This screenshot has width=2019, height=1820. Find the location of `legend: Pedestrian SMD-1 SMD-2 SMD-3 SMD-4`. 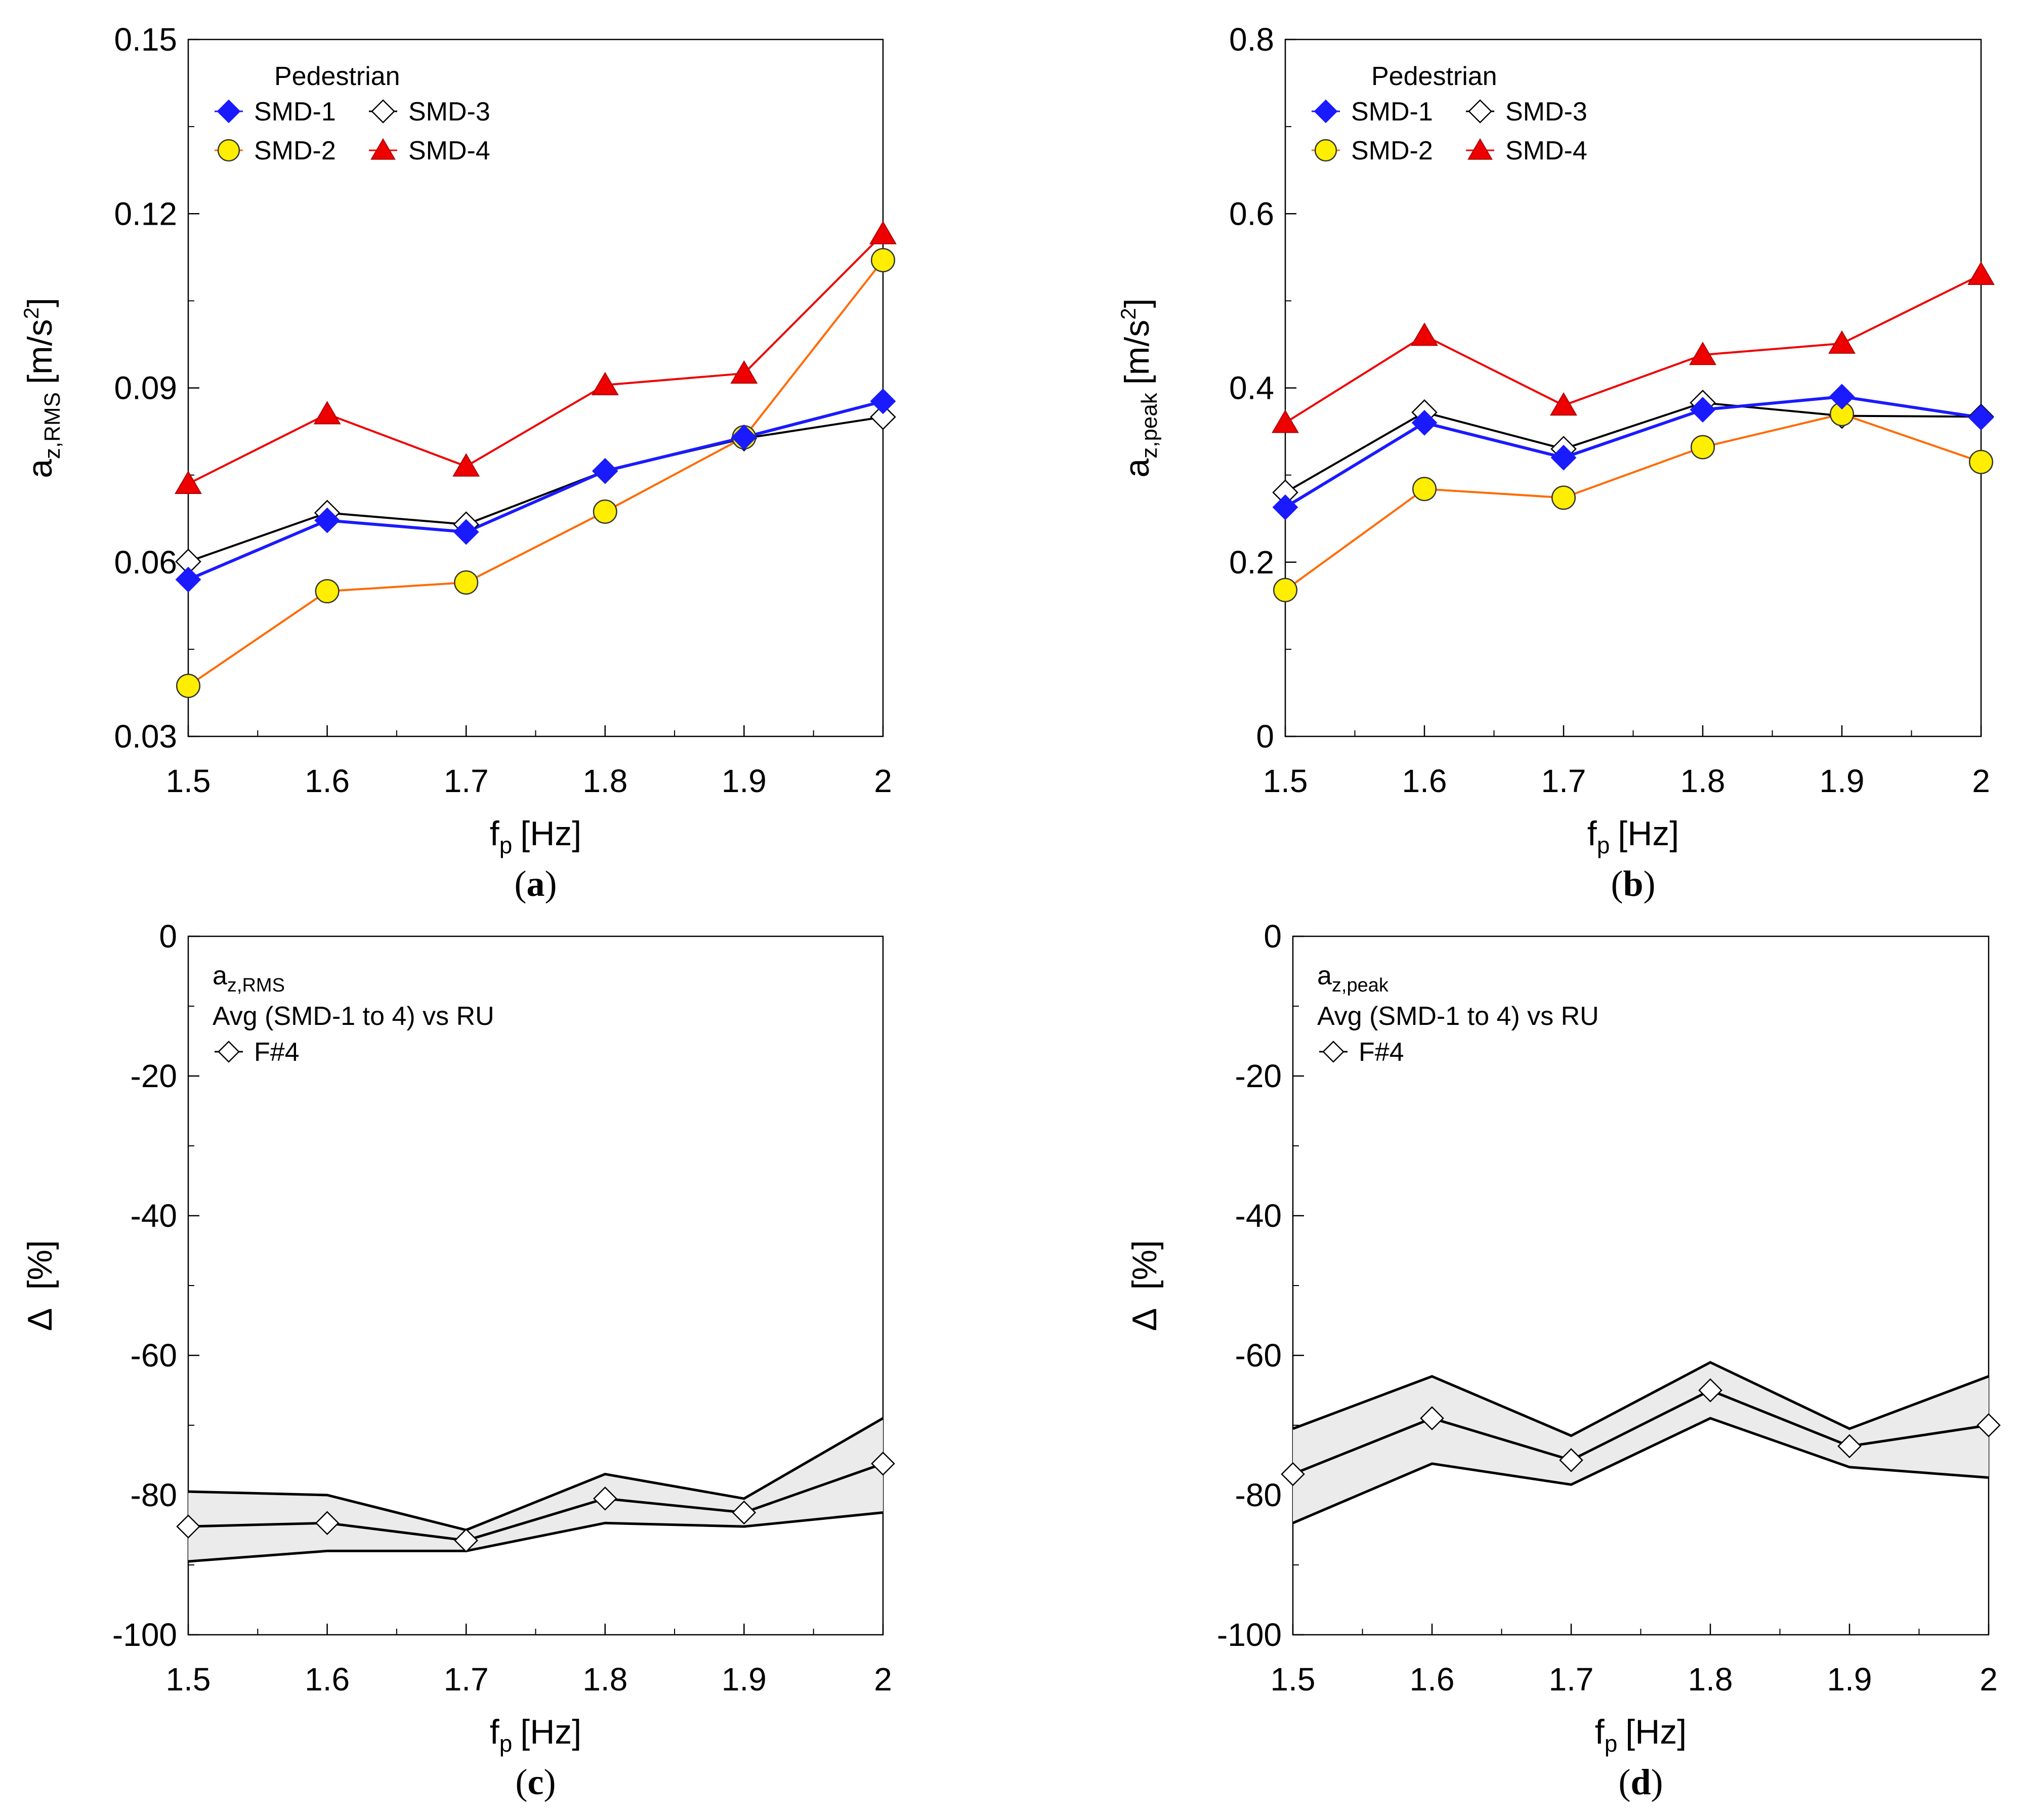

legend: Pedestrian SMD-1 SMD-2 SMD-3 SMD-4 is located at coordinates (352, 114).